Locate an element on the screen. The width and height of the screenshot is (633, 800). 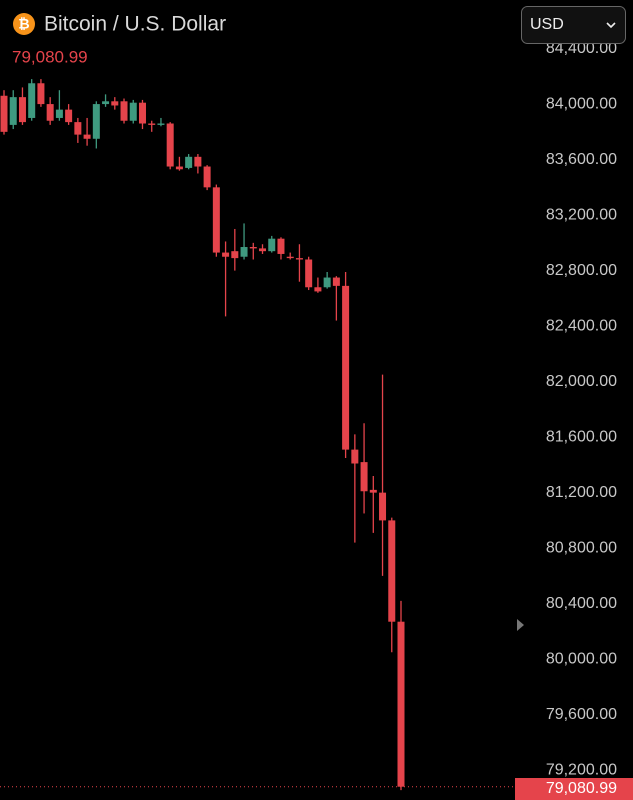
y-tick-label: 82,400.00 is located at coordinates (581, 325).